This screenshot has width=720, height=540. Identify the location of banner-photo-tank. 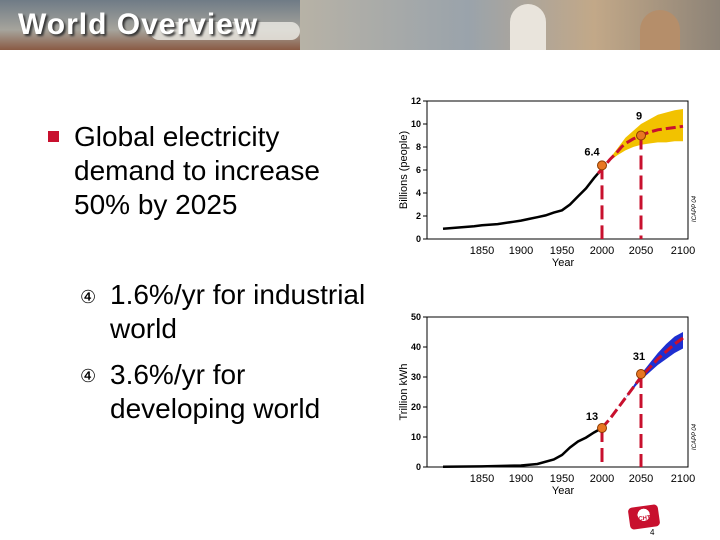
(225, 31).